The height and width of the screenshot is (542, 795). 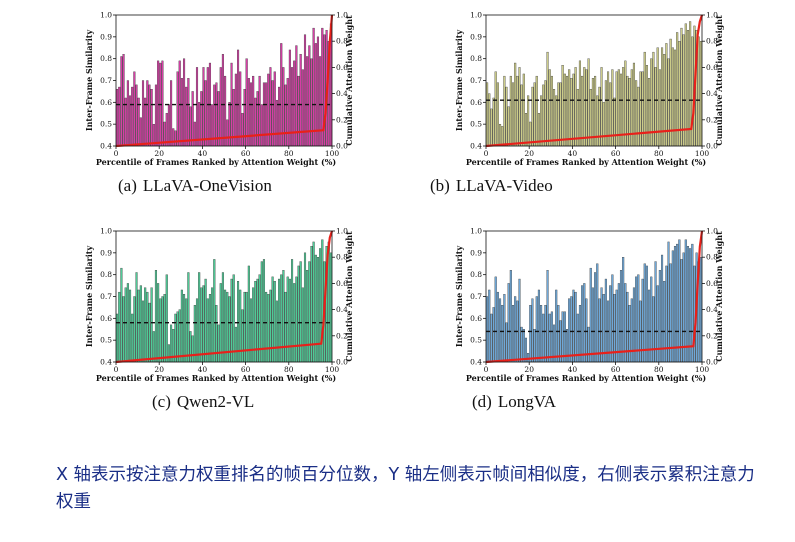 What do you see at coordinates (161, 401) in the screenshot?
I see `caption-label: (c)` at bounding box center [161, 401].